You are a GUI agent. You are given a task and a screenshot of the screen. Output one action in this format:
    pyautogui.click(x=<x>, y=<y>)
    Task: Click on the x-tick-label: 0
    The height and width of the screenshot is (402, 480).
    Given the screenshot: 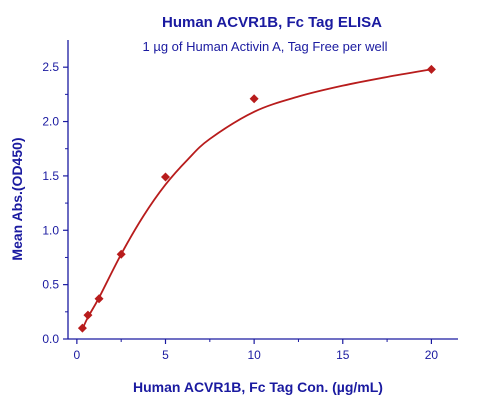 What is the action you would take?
    pyautogui.click(x=77, y=355)
    